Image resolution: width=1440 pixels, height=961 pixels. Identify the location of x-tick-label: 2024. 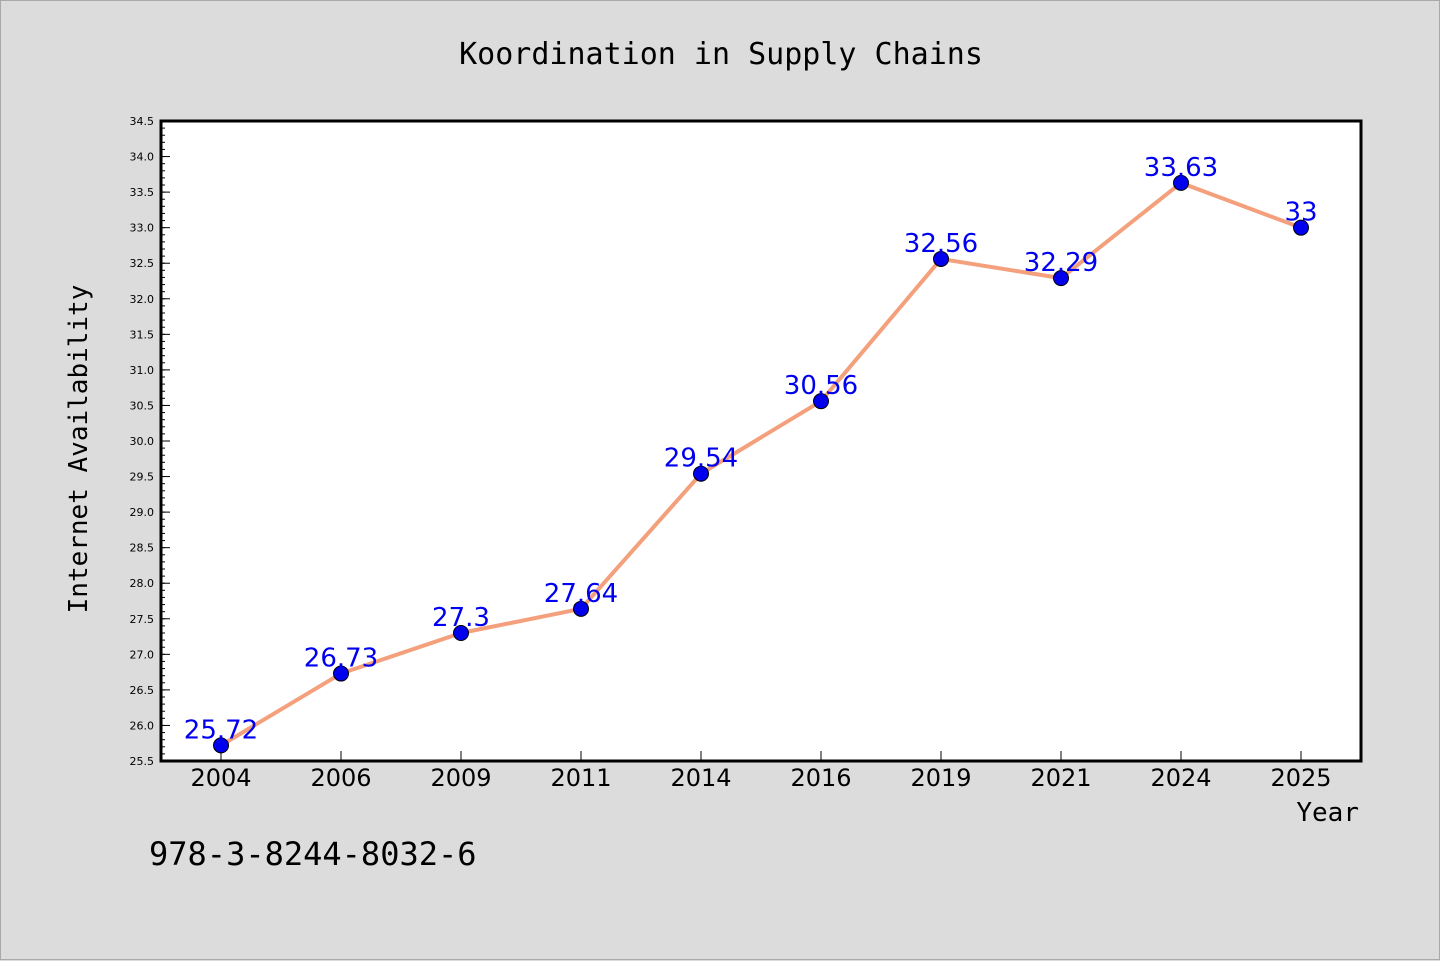
(1180, 778).